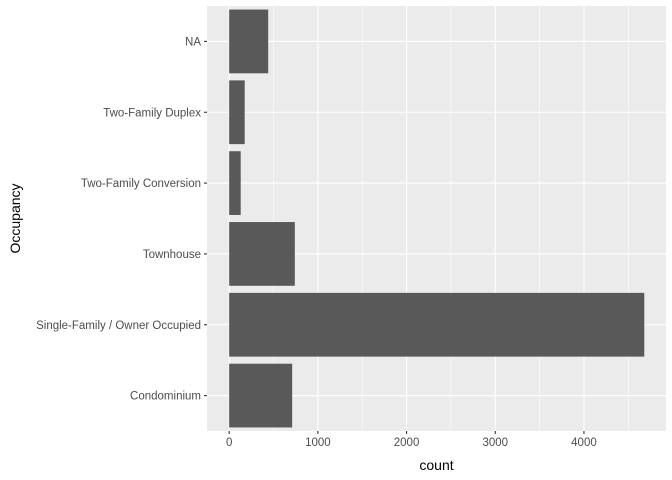  I want to click on x-tick-label: 2000, so click(407, 443).